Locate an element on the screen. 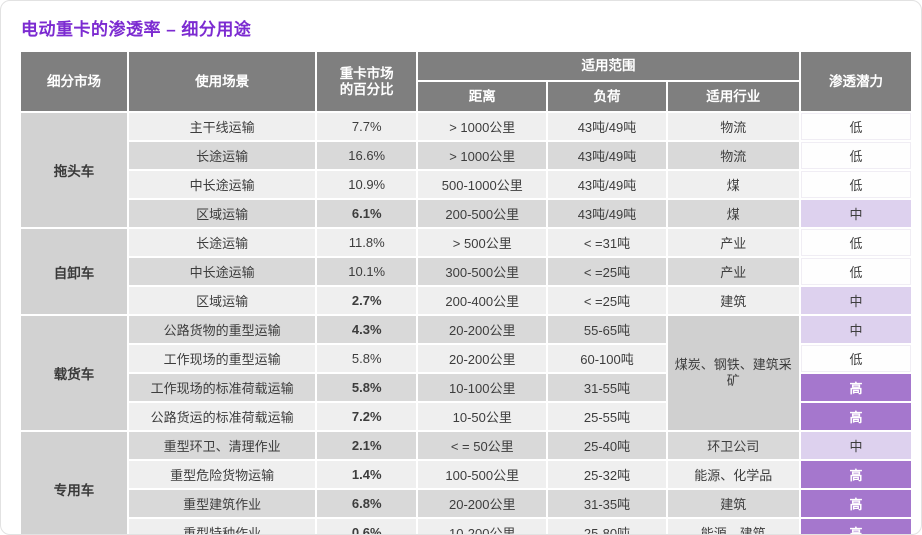  cell-load: 60-100吨 is located at coordinates (607, 358).